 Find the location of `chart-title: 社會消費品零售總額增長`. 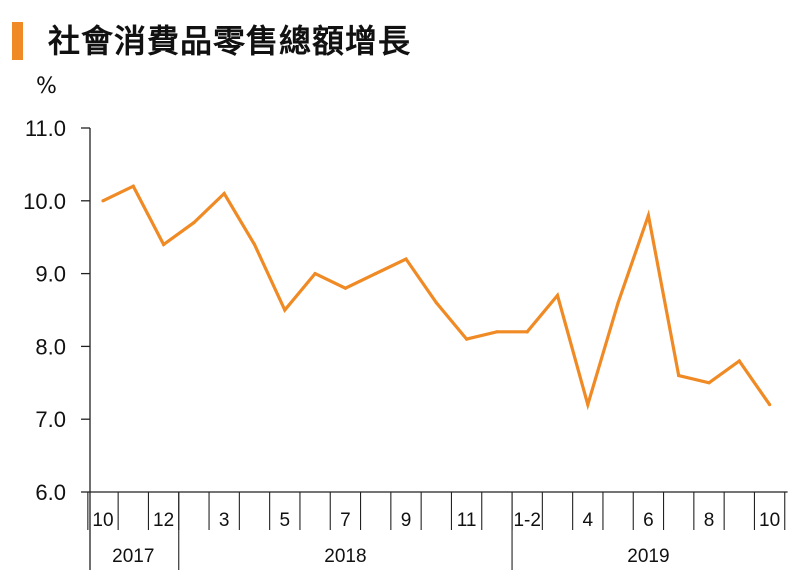

chart-title: 社會消費品零售總額增長 is located at coordinates (230, 41).